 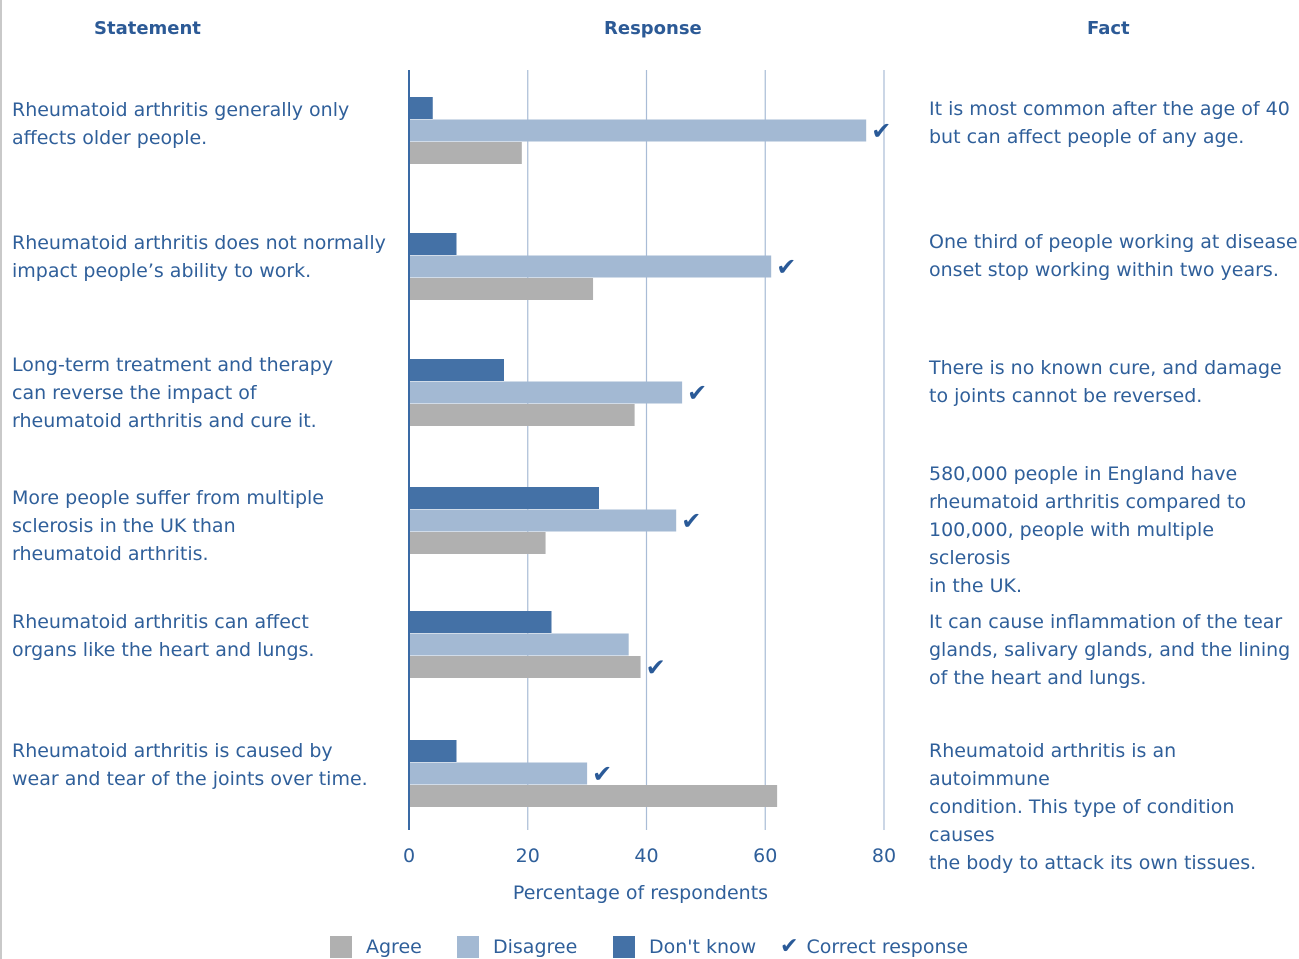 I want to click on x-tick-label: 80, so click(x=884, y=856).